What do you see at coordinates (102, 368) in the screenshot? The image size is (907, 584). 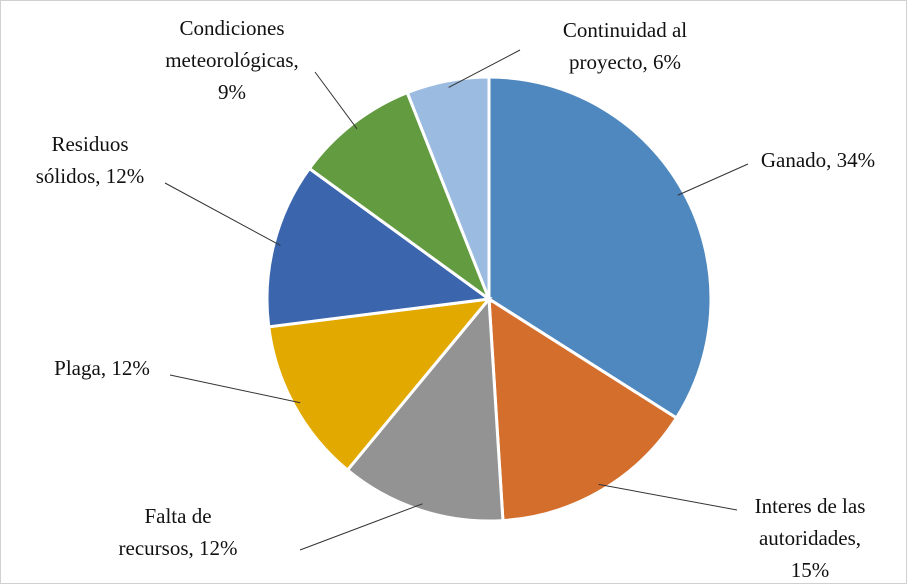 I see `data-label: Plaga, 12%` at bounding box center [102, 368].